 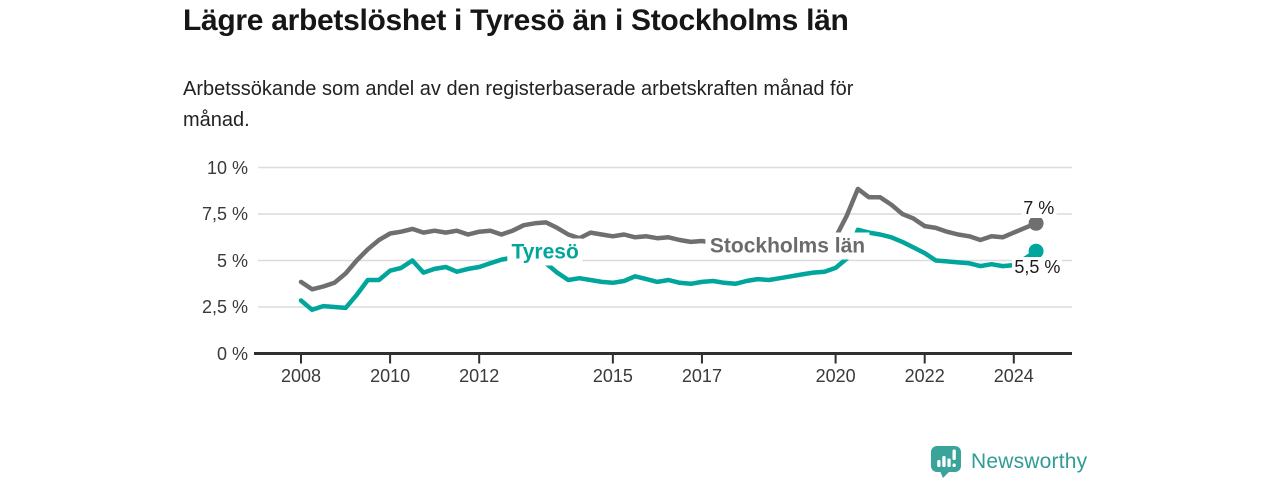 What do you see at coordinates (1037, 267) in the screenshot?
I see `end-value-label-tyreso: 5,5 %` at bounding box center [1037, 267].